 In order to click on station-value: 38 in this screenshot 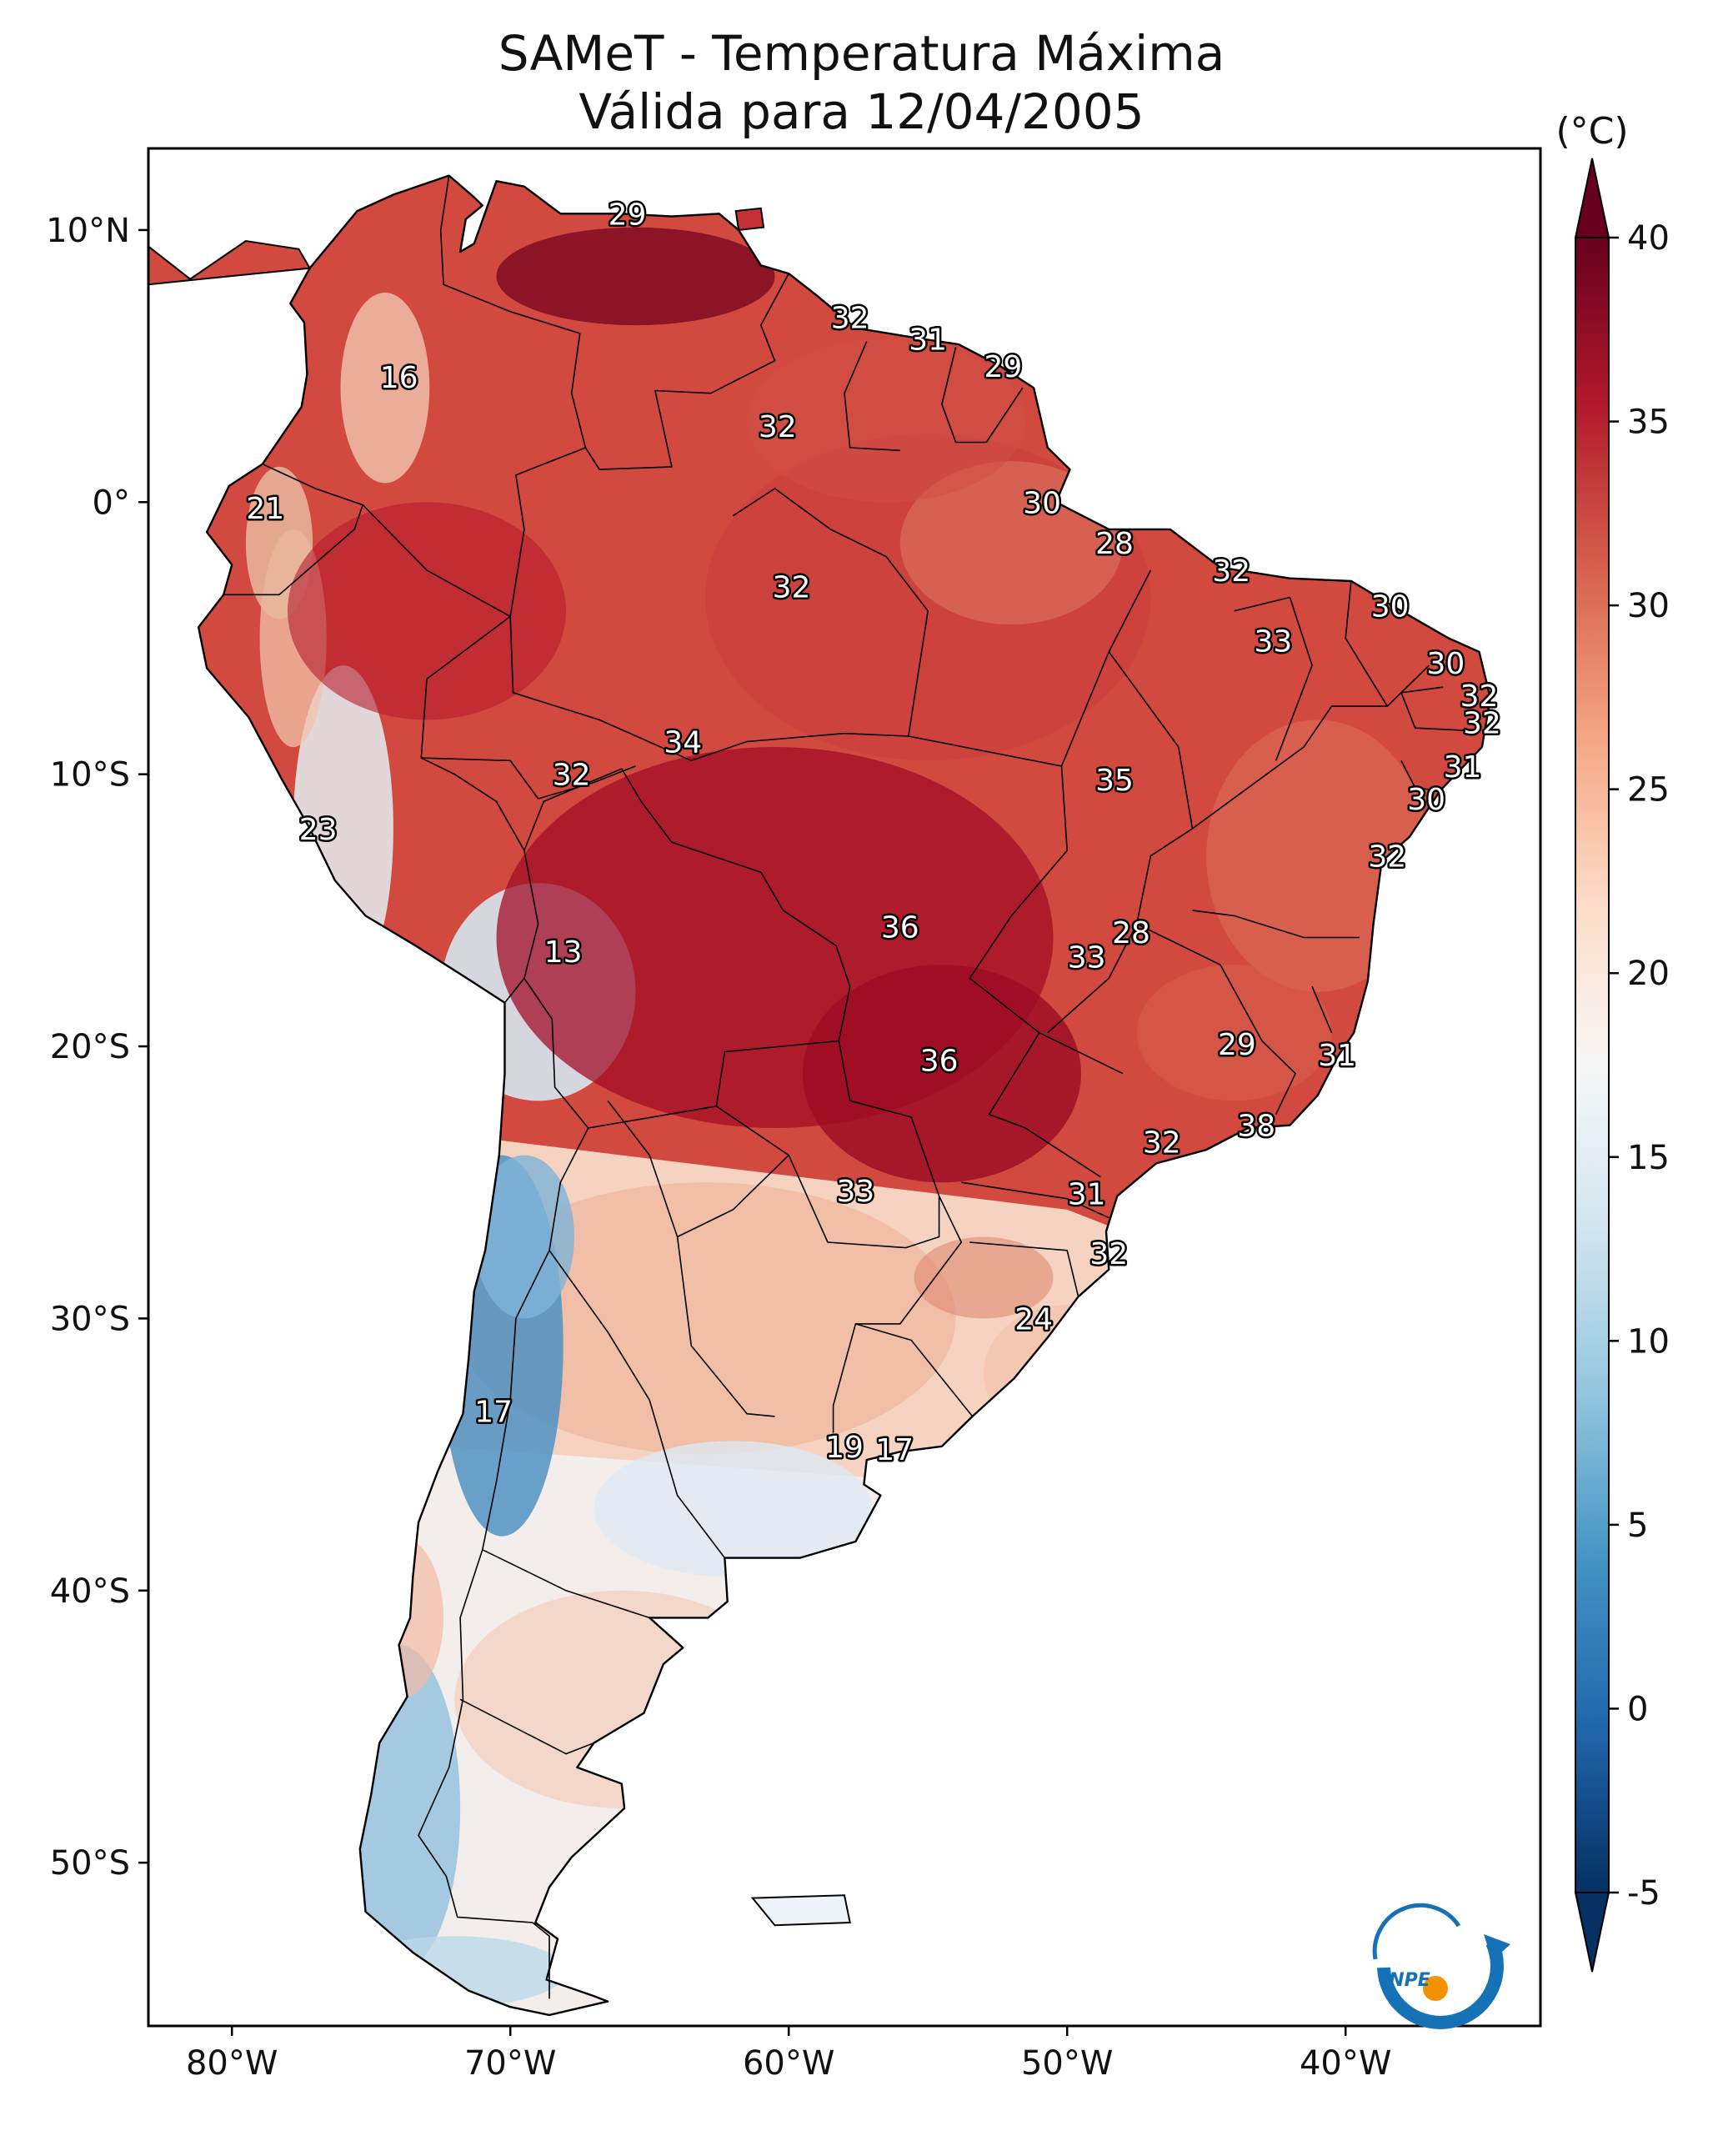, I will do `click(1256, 1127)`.